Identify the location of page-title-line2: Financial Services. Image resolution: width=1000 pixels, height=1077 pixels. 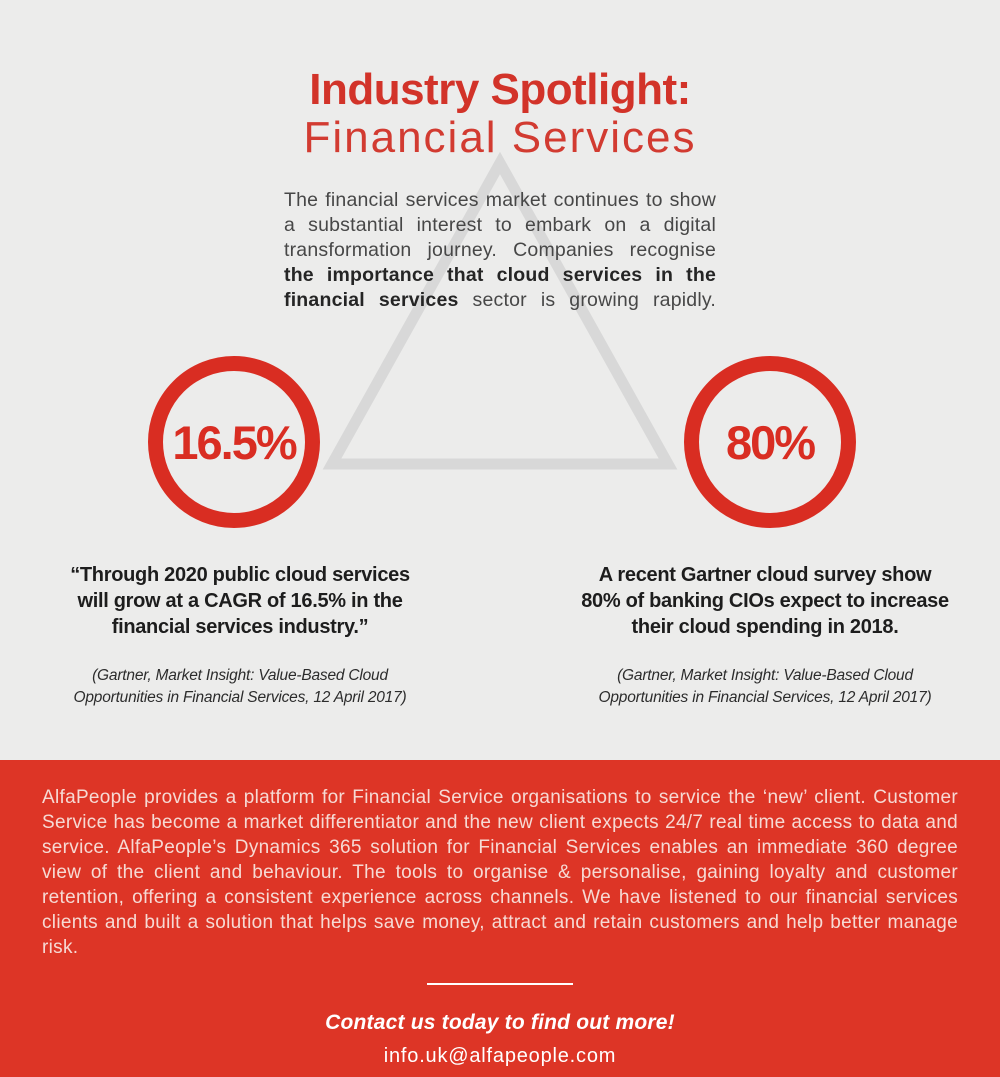
(500, 137).